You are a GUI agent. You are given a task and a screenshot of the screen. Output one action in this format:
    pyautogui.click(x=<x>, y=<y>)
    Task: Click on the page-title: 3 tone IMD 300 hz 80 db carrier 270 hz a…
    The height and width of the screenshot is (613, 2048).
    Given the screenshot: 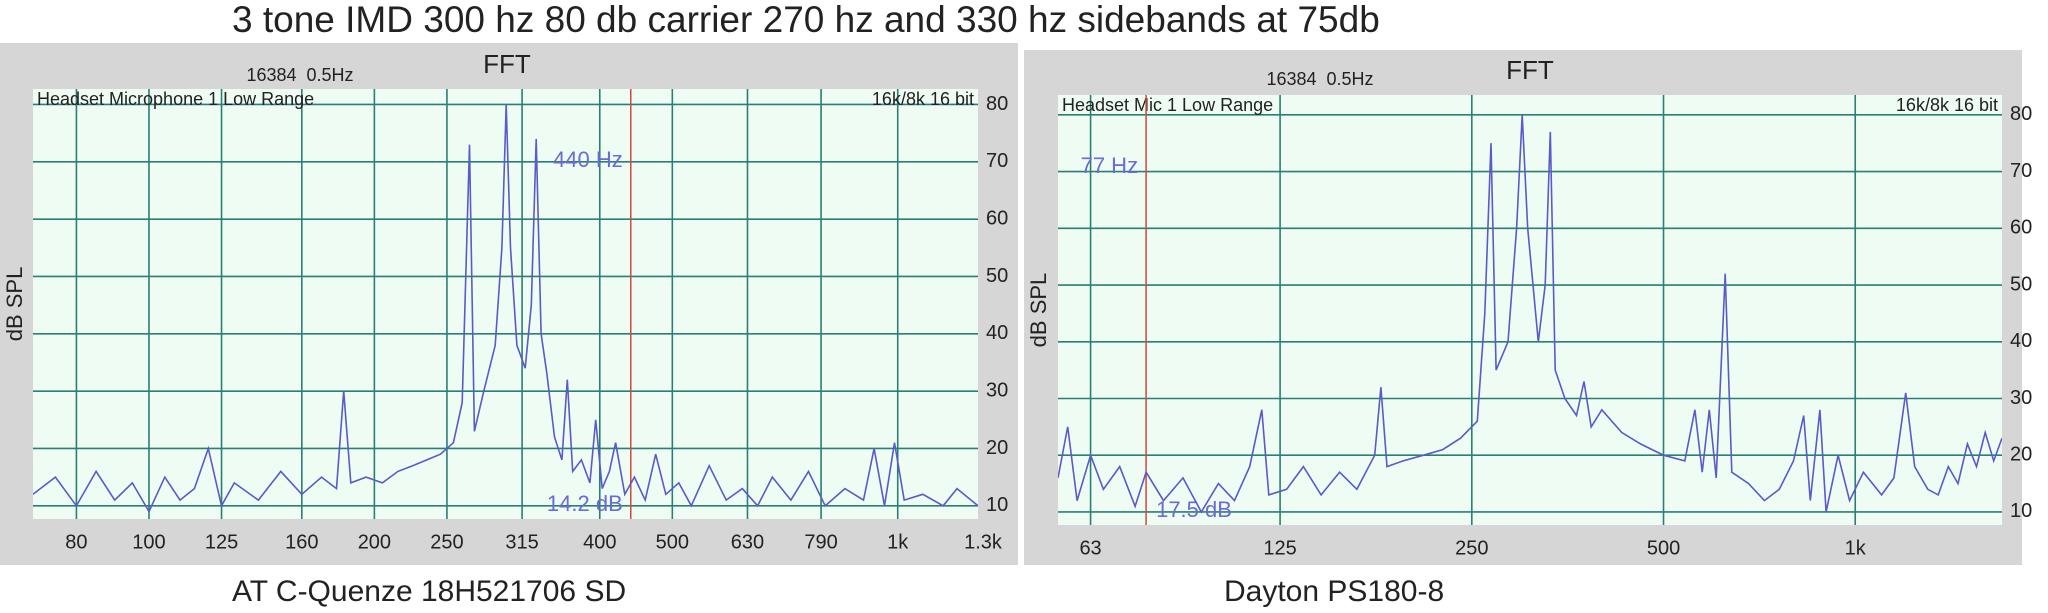 What is the action you would take?
    pyautogui.click(x=806, y=20)
    